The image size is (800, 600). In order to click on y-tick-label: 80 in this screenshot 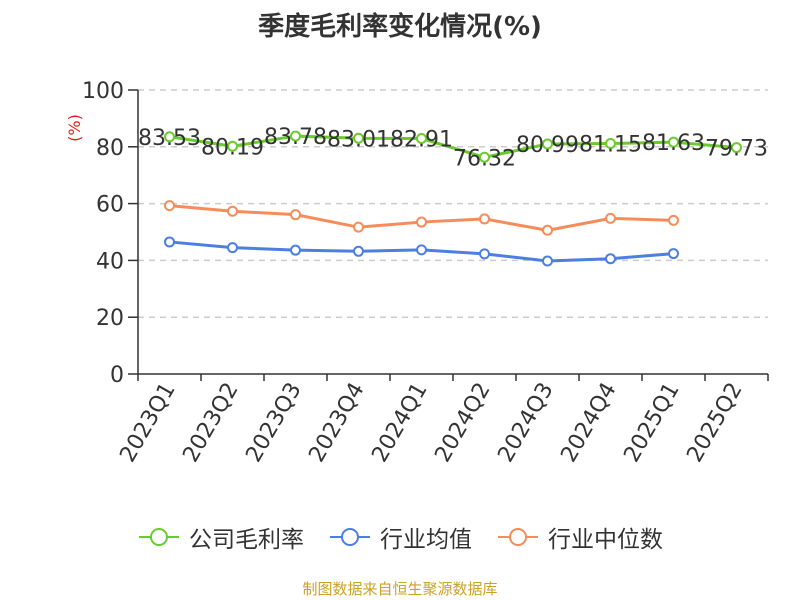, I will do `click(110, 148)`.